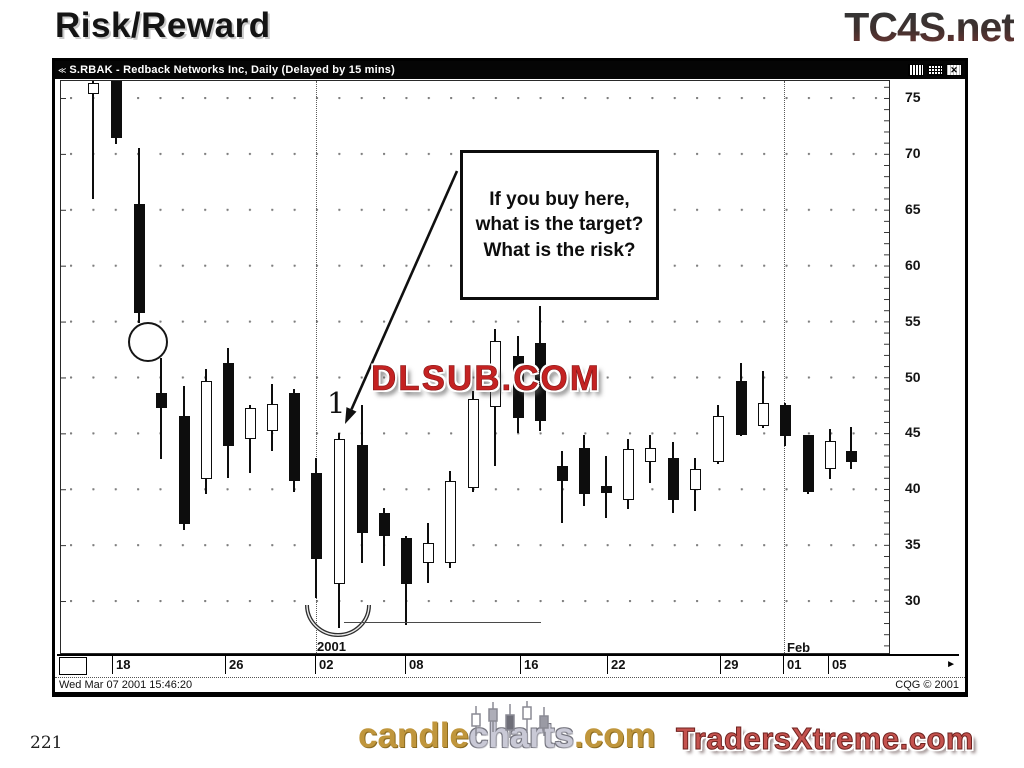  What do you see at coordinates (62, 70) in the screenshot?
I see `cqg-logo-icon: ≪` at bounding box center [62, 70].